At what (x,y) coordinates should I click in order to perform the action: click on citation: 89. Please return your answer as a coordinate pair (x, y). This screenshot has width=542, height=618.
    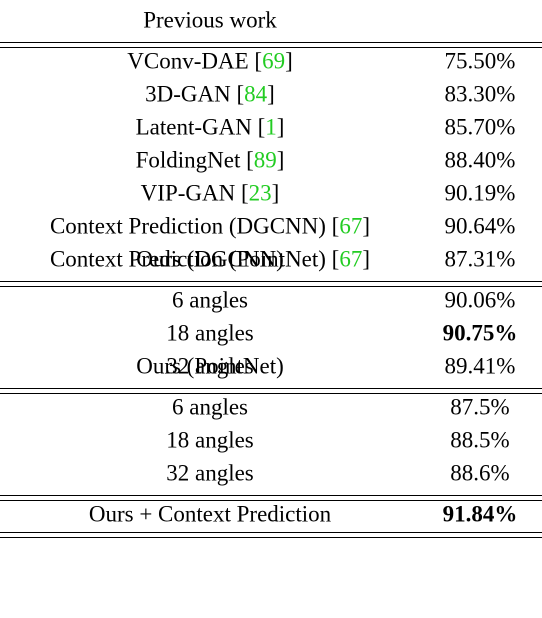
    Looking at the image, I should click on (265, 160).